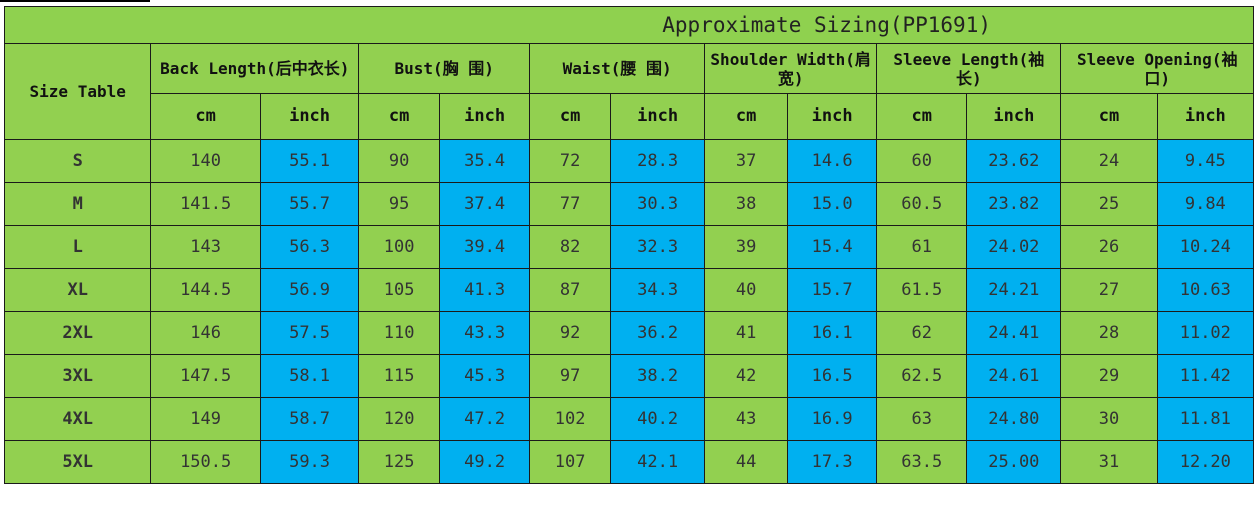 This screenshot has width=1256, height=517. What do you see at coordinates (1109, 462) in the screenshot?
I see `cm-value-cell: 31` at bounding box center [1109, 462].